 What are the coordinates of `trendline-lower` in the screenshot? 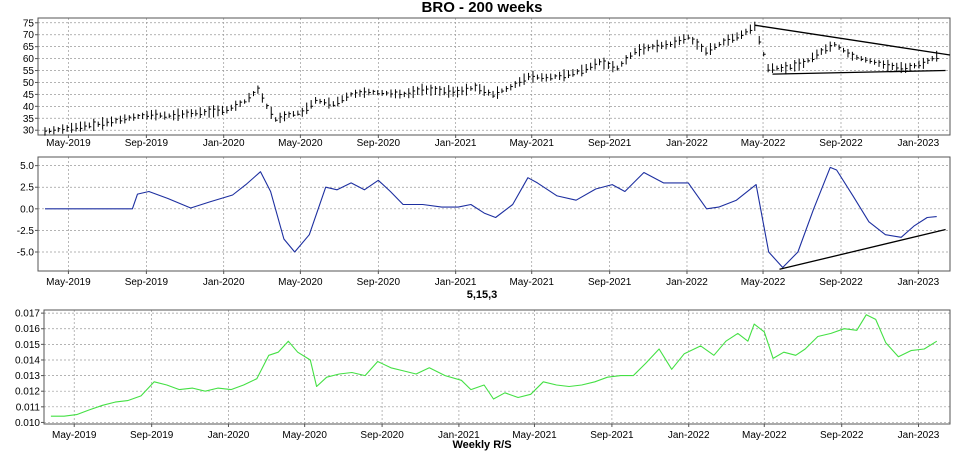 It's located at (859, 72).